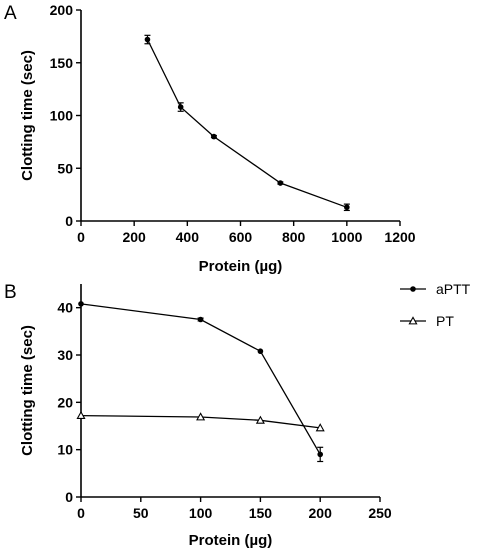 The image size is (479, 550). I want to click on panel-b-x-tick-label: 200, so click(321, 513).